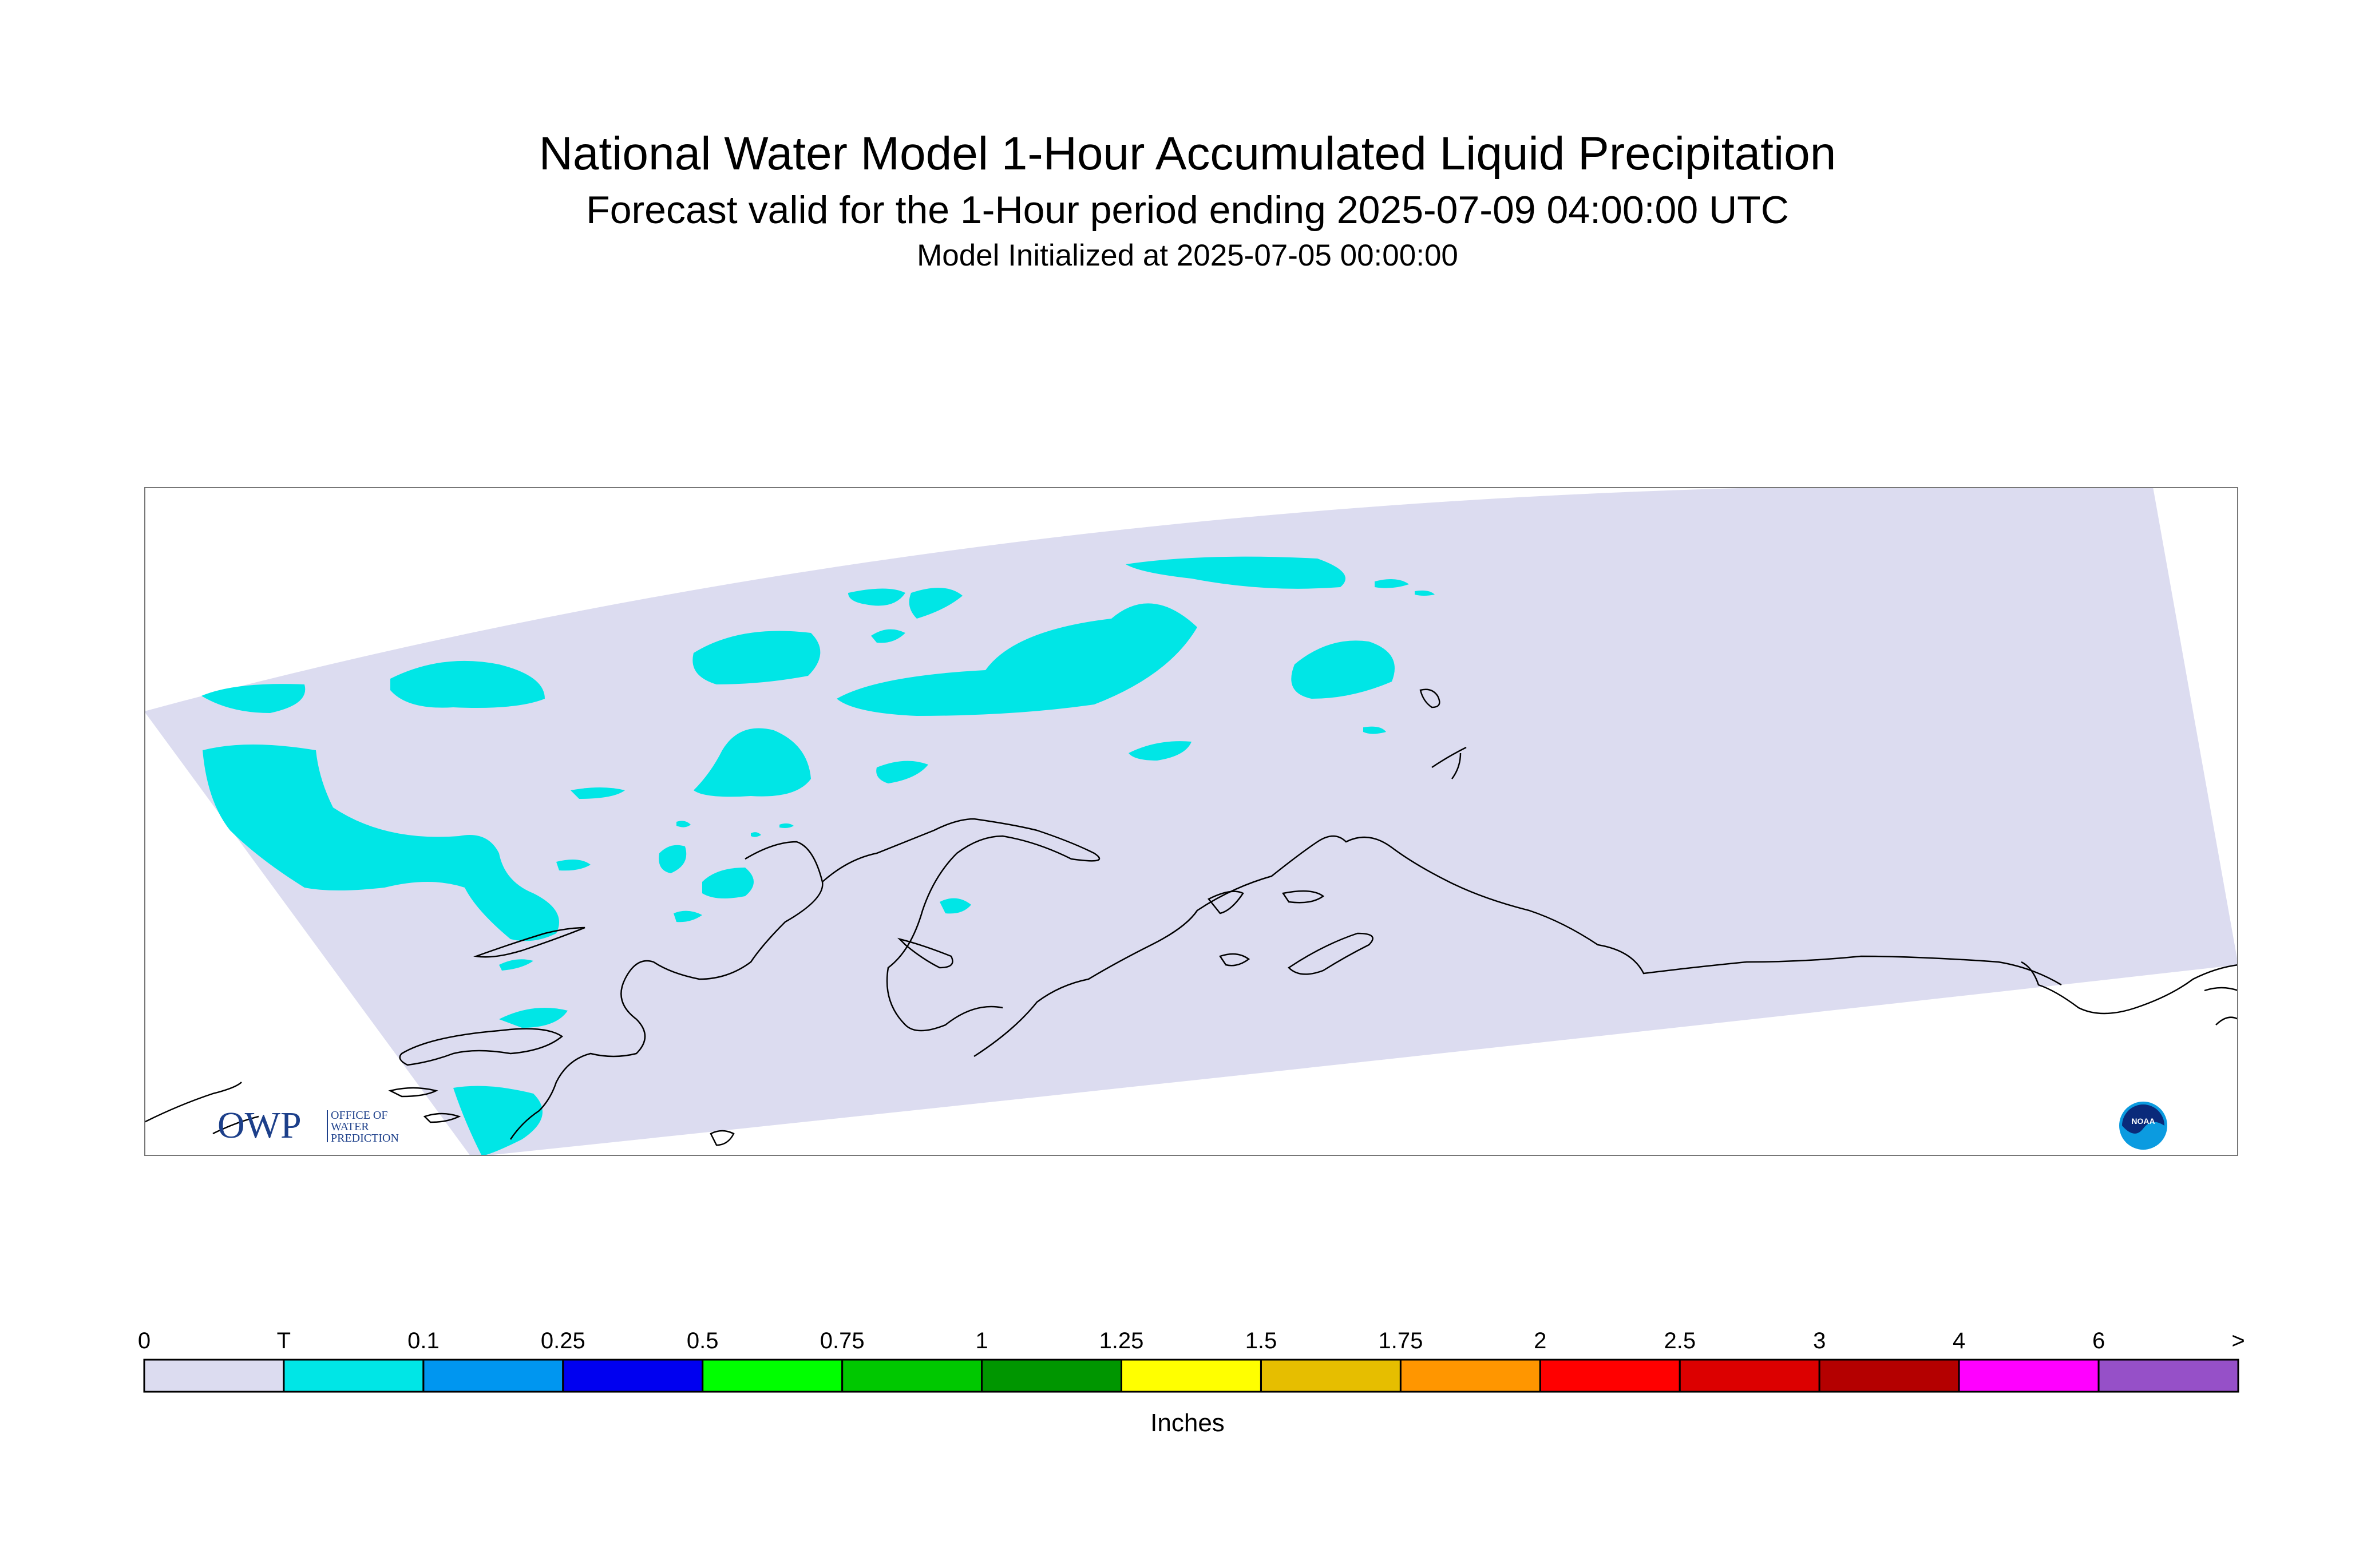 The height and width of the screenshot is (1568, 2375). I want to click on legend-tick-label: 0.75, so click(842, 1340).